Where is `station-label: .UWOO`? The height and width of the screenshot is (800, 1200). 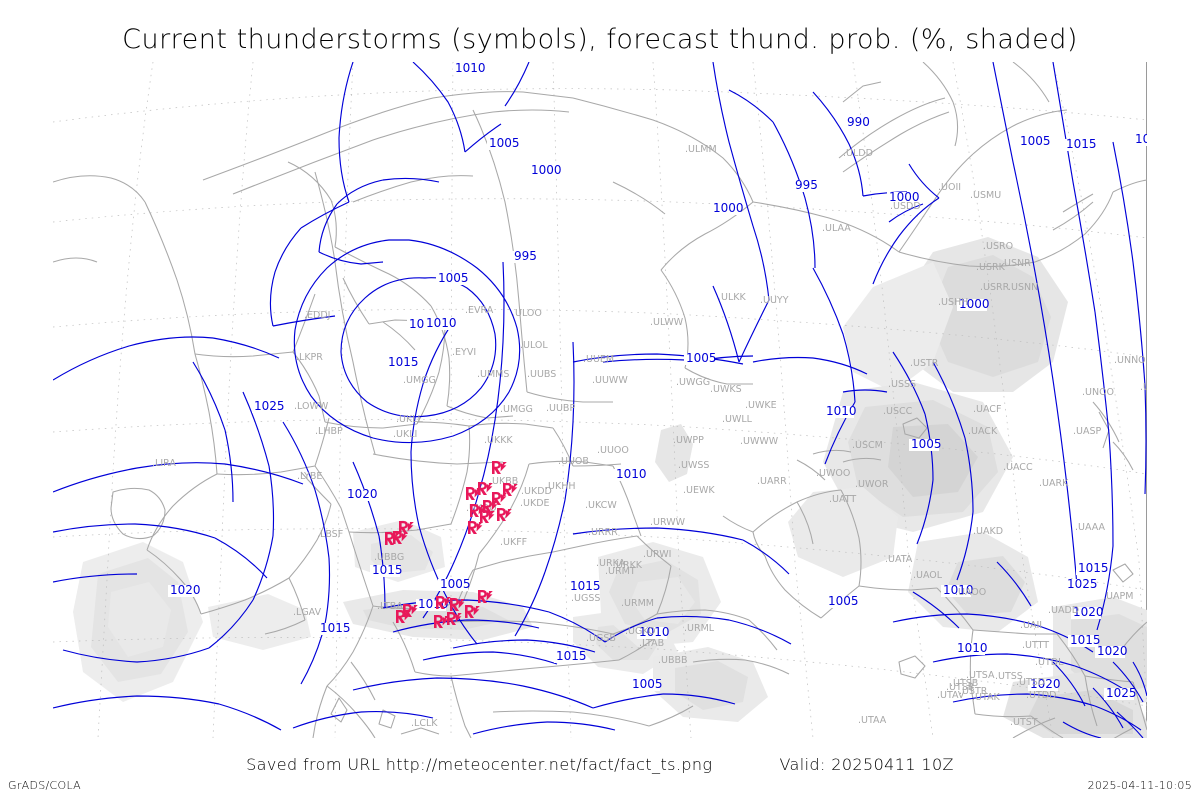 station-label: .UWOO is located at coordinates (833, 473).